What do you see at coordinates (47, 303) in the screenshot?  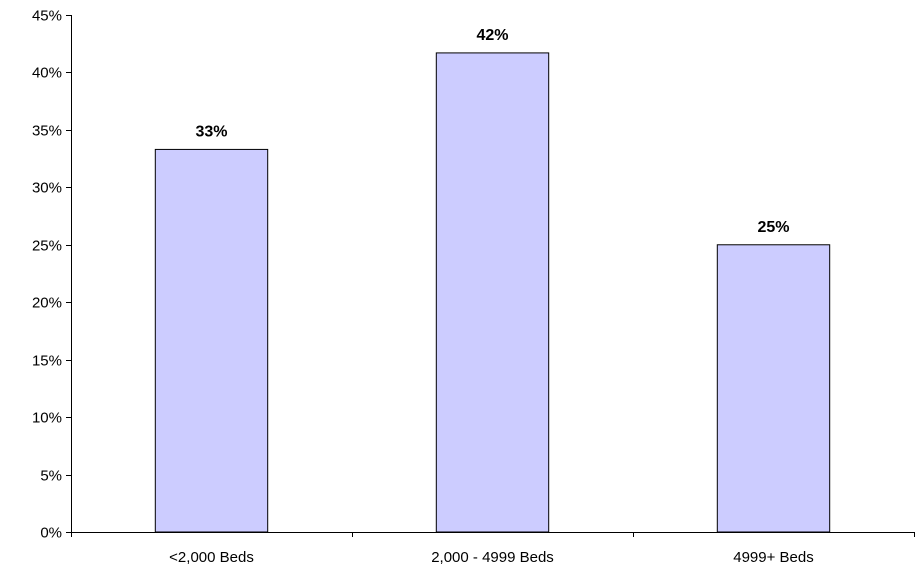 I see `y-tick-label: 20%` at bounding box center [47, 303].